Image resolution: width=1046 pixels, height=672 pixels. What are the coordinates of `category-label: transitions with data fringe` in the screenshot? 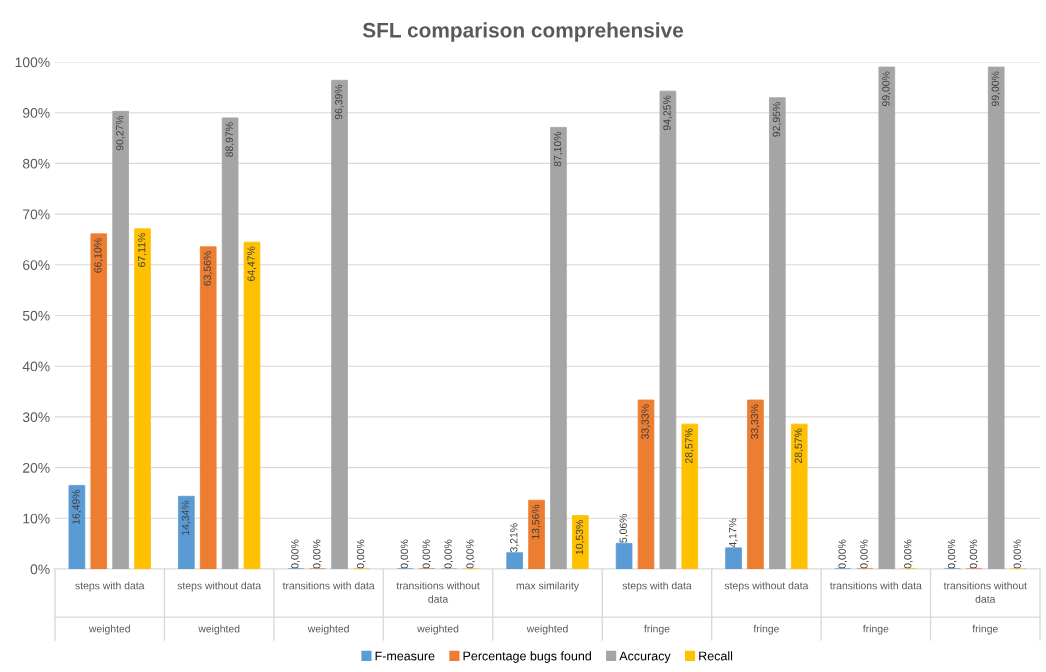 It's located at (875, 608).